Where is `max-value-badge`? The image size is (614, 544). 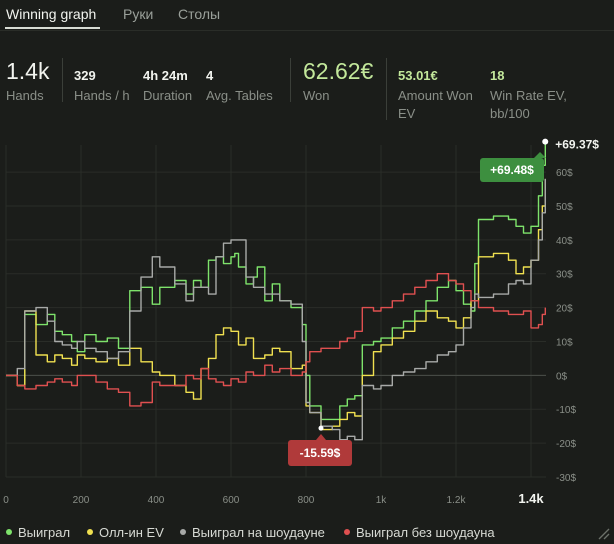 max-value-badge is located at coordinates (512, 170).